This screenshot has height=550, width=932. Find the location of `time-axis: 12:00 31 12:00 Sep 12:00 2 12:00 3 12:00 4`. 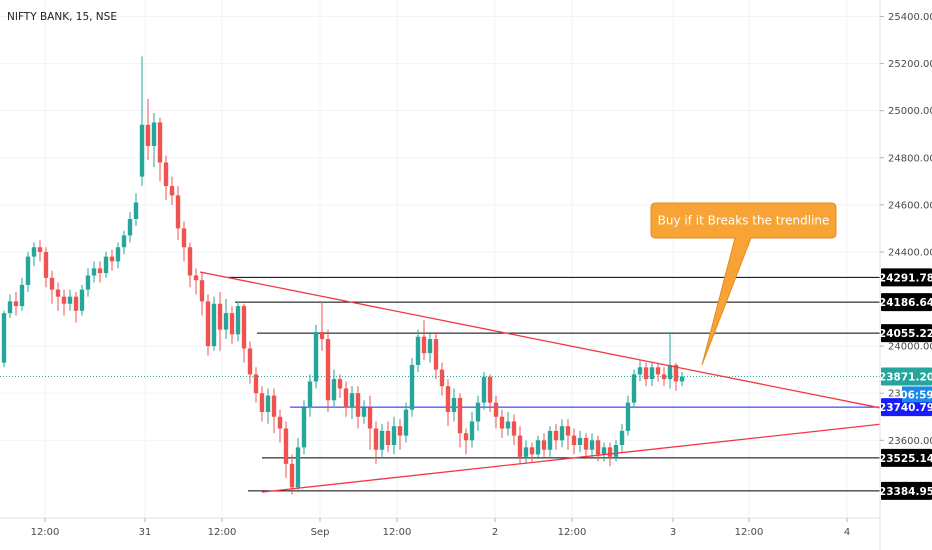

time-axis: 12:00 31 12:00 Sep 12:00 2 12:00 3 12:00 4 is located at coordinates (440, 528).